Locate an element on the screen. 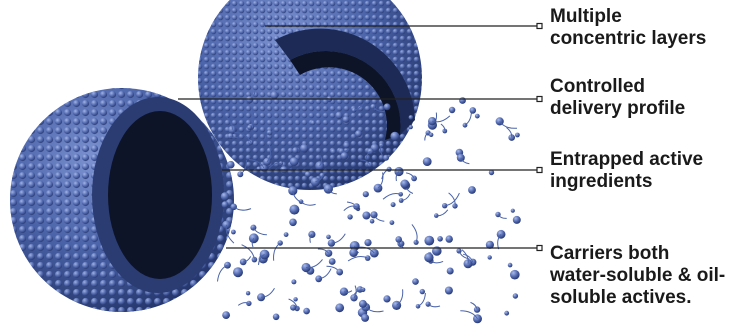 The image size is (753, 336). leader-end-delivery is located at coordinates (539, 99).